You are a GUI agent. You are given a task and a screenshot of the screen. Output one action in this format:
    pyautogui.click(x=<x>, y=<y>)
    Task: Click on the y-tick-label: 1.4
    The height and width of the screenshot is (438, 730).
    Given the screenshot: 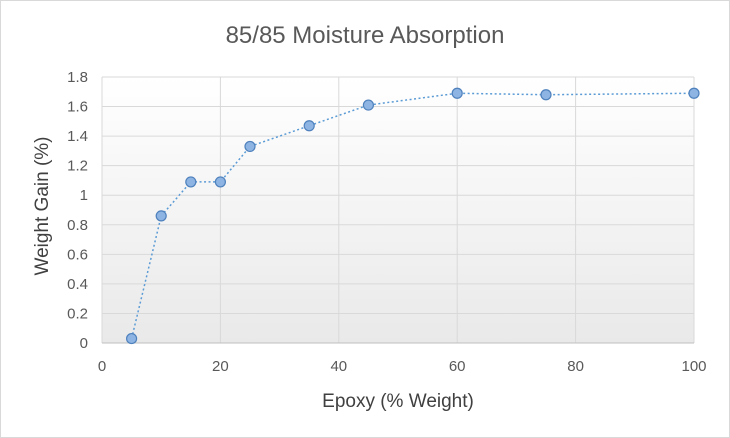 What is the action you would take?
    pyautogui.click(x=77, y=136)
    